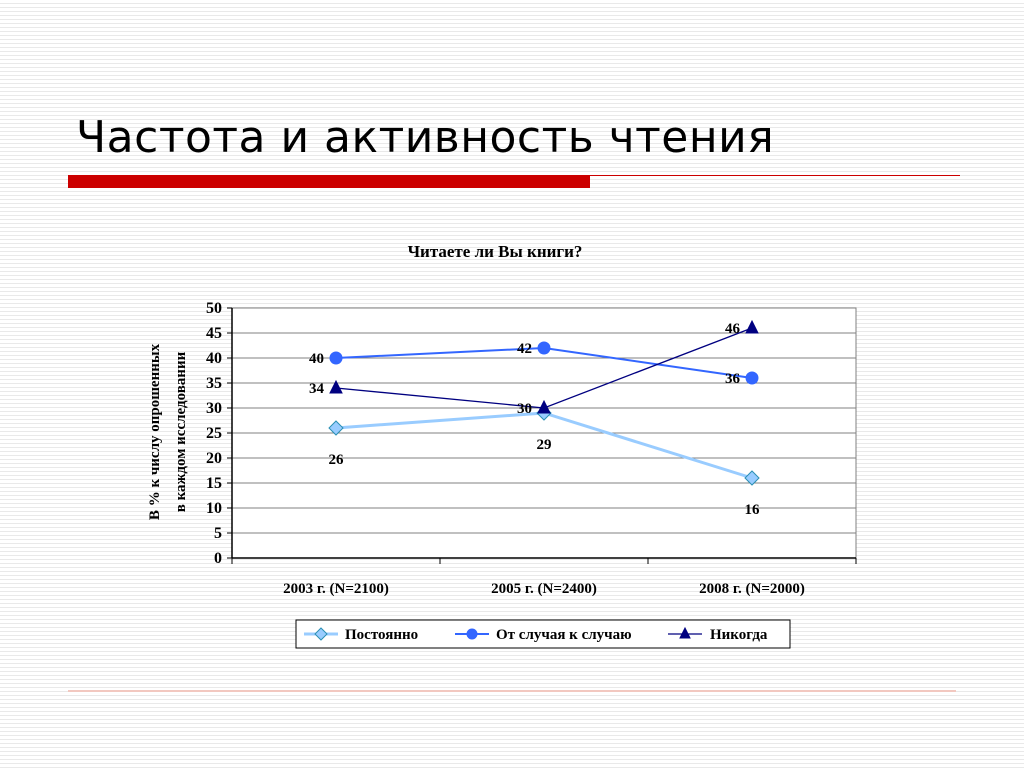 The width and height of the screenshot is (1024, 768). I want to click on slide-title: Частота и активность чтения, so click(425, 137).